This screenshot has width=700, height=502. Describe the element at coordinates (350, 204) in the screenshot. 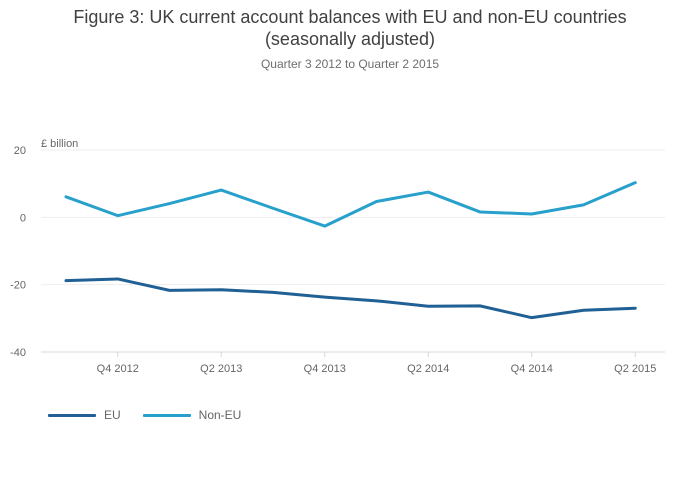

I see `series-line-non-eu` at that location.